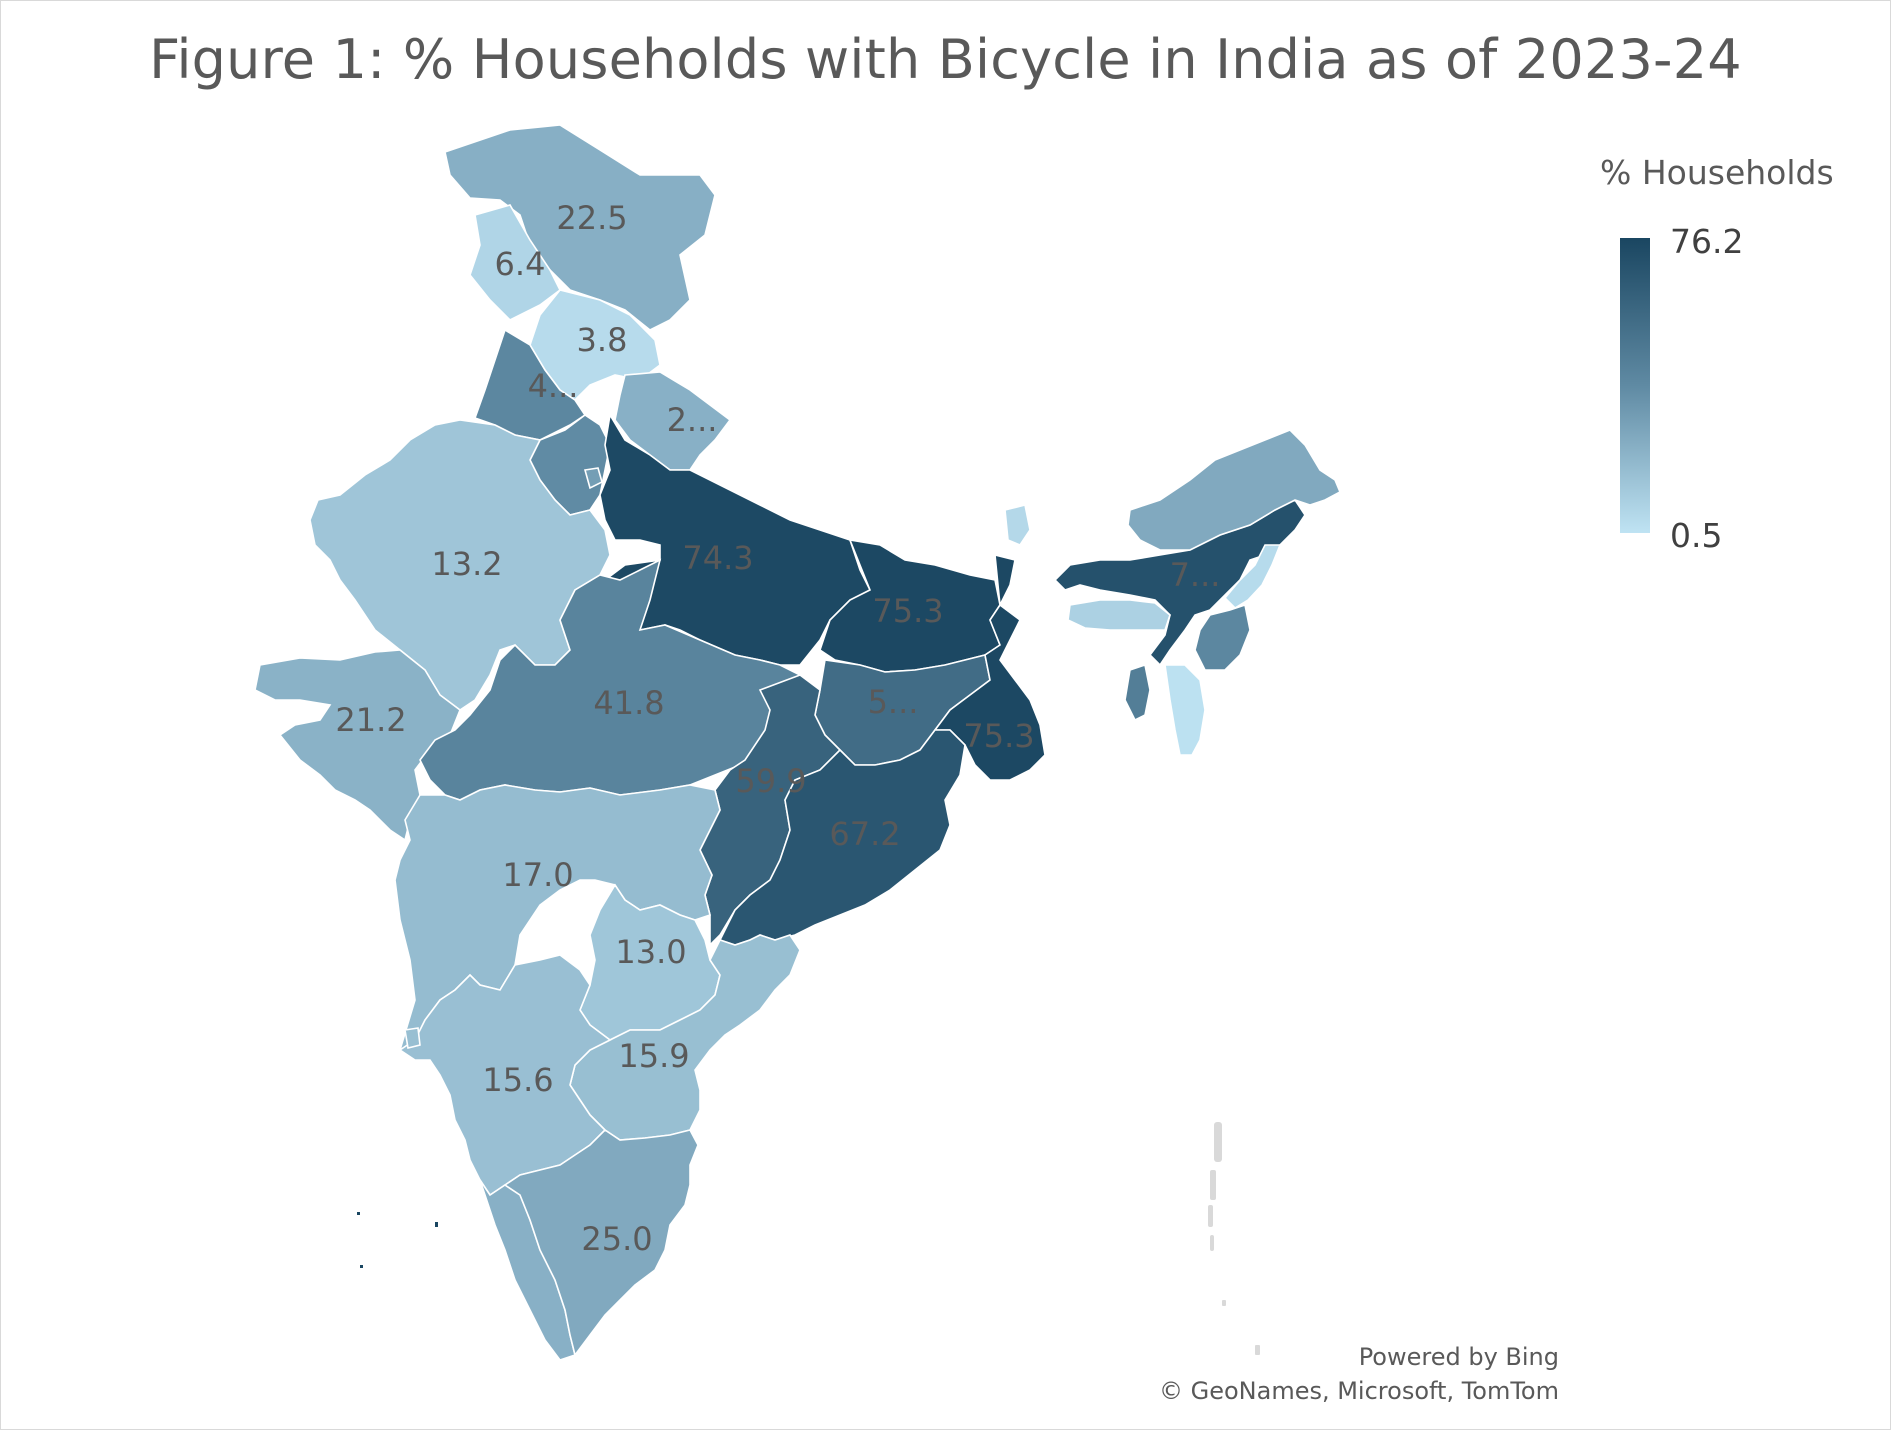 This screenshot has width=1891, height=1430. I want to click on region-odisha, so click(842, 837).